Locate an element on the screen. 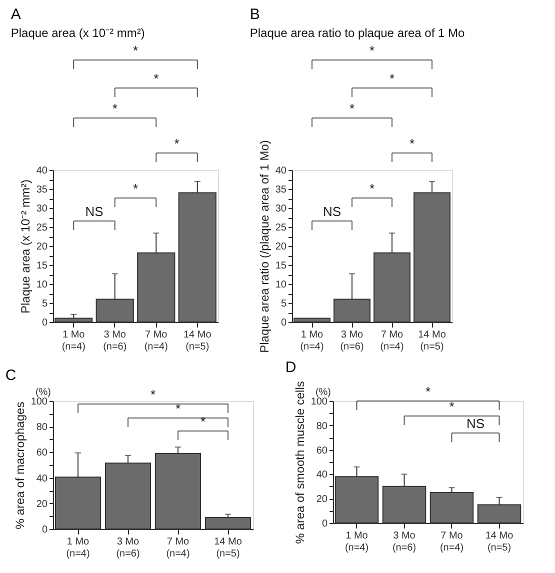 The image size is (555, 573). y-axis-title: Plaque area (x 10⁻² mm²) is located at coordinates (25, 246).